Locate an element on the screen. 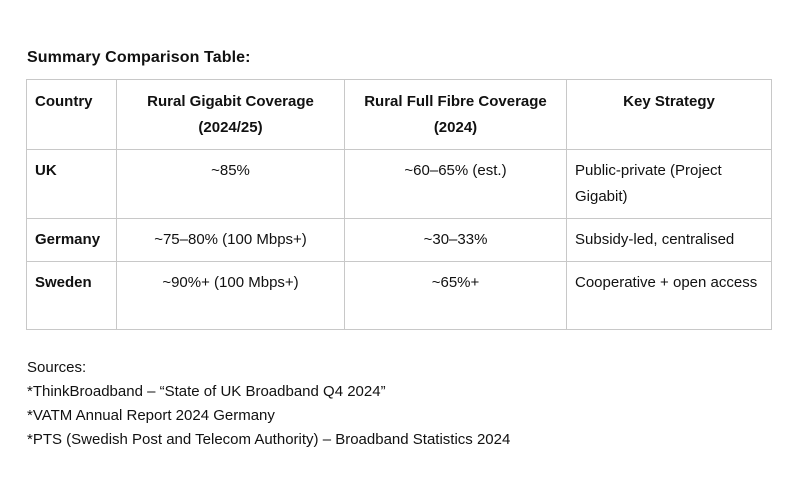  cell-key-strategy: Cooperative + open access is located at coordinates (669, 295).